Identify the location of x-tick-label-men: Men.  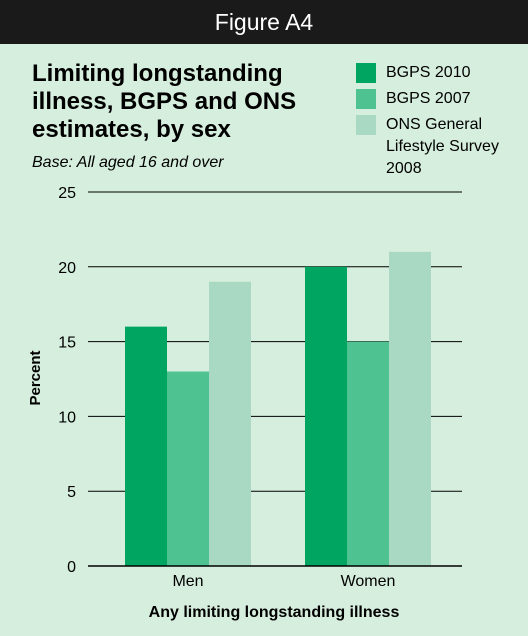
(187, 581).